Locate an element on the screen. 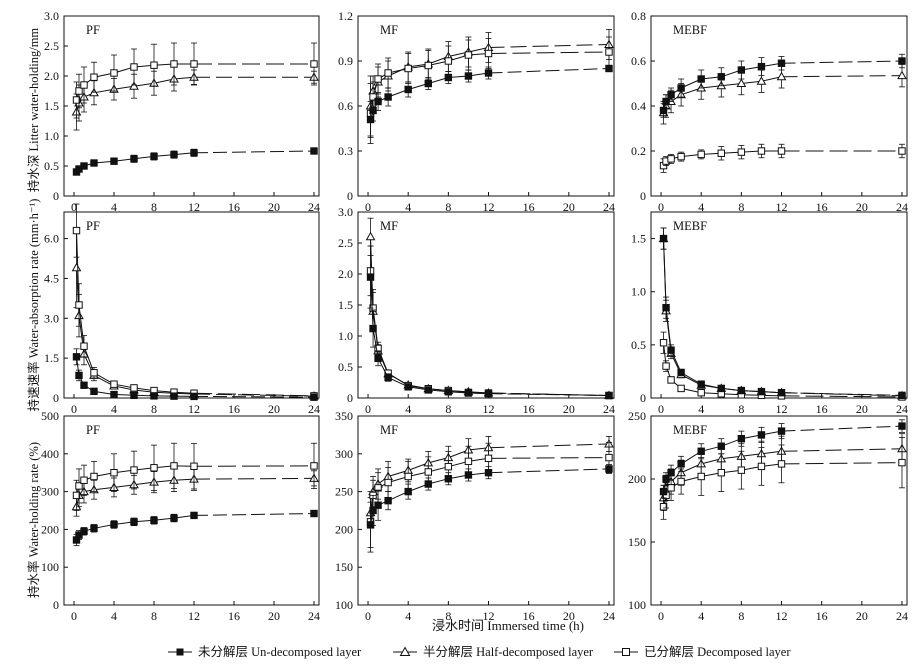  panel-mf-r1: 0 0.3 0.6 0.9 1.2 0 4 8 12 16 20 24 MF is located at coordinates (476, 111).